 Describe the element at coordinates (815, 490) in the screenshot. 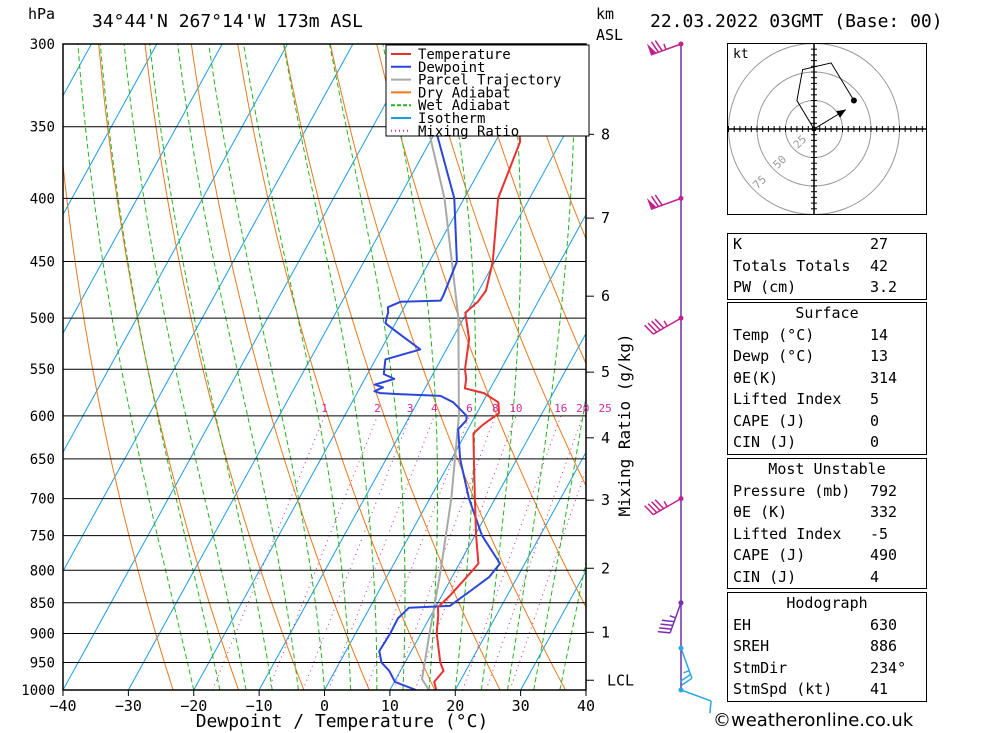

I see `most-unstable-row: Pressure (mb) 792` at that location.